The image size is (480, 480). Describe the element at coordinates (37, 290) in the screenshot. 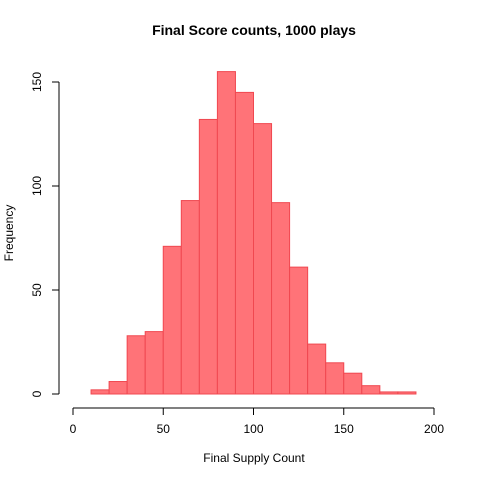

I see `y-tick-label: 50` at that location.